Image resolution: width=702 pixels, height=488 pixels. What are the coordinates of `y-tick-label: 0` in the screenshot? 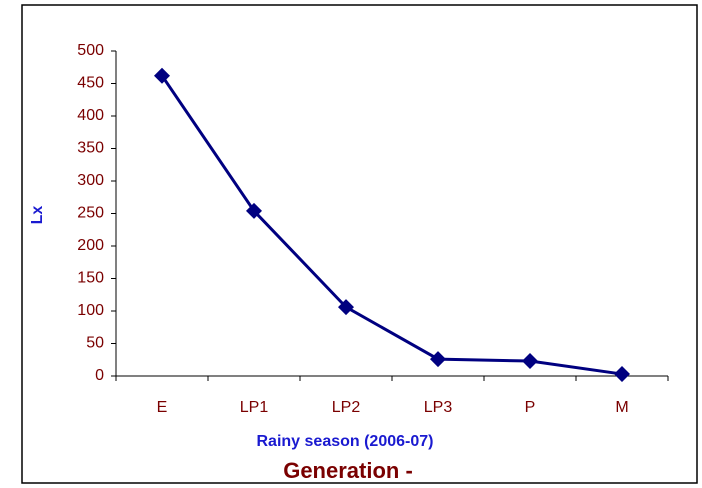 It's located at (99, 375).